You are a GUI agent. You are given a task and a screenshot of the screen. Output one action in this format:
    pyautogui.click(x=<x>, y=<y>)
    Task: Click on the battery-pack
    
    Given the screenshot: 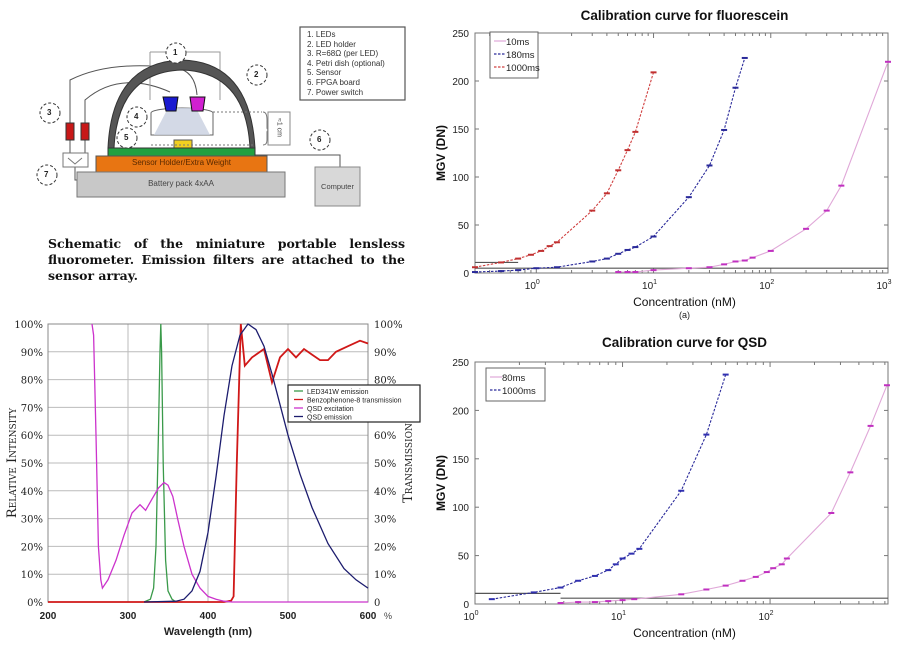 What is the action you would take?
    pyautogui.click(x=181, y=184)
    